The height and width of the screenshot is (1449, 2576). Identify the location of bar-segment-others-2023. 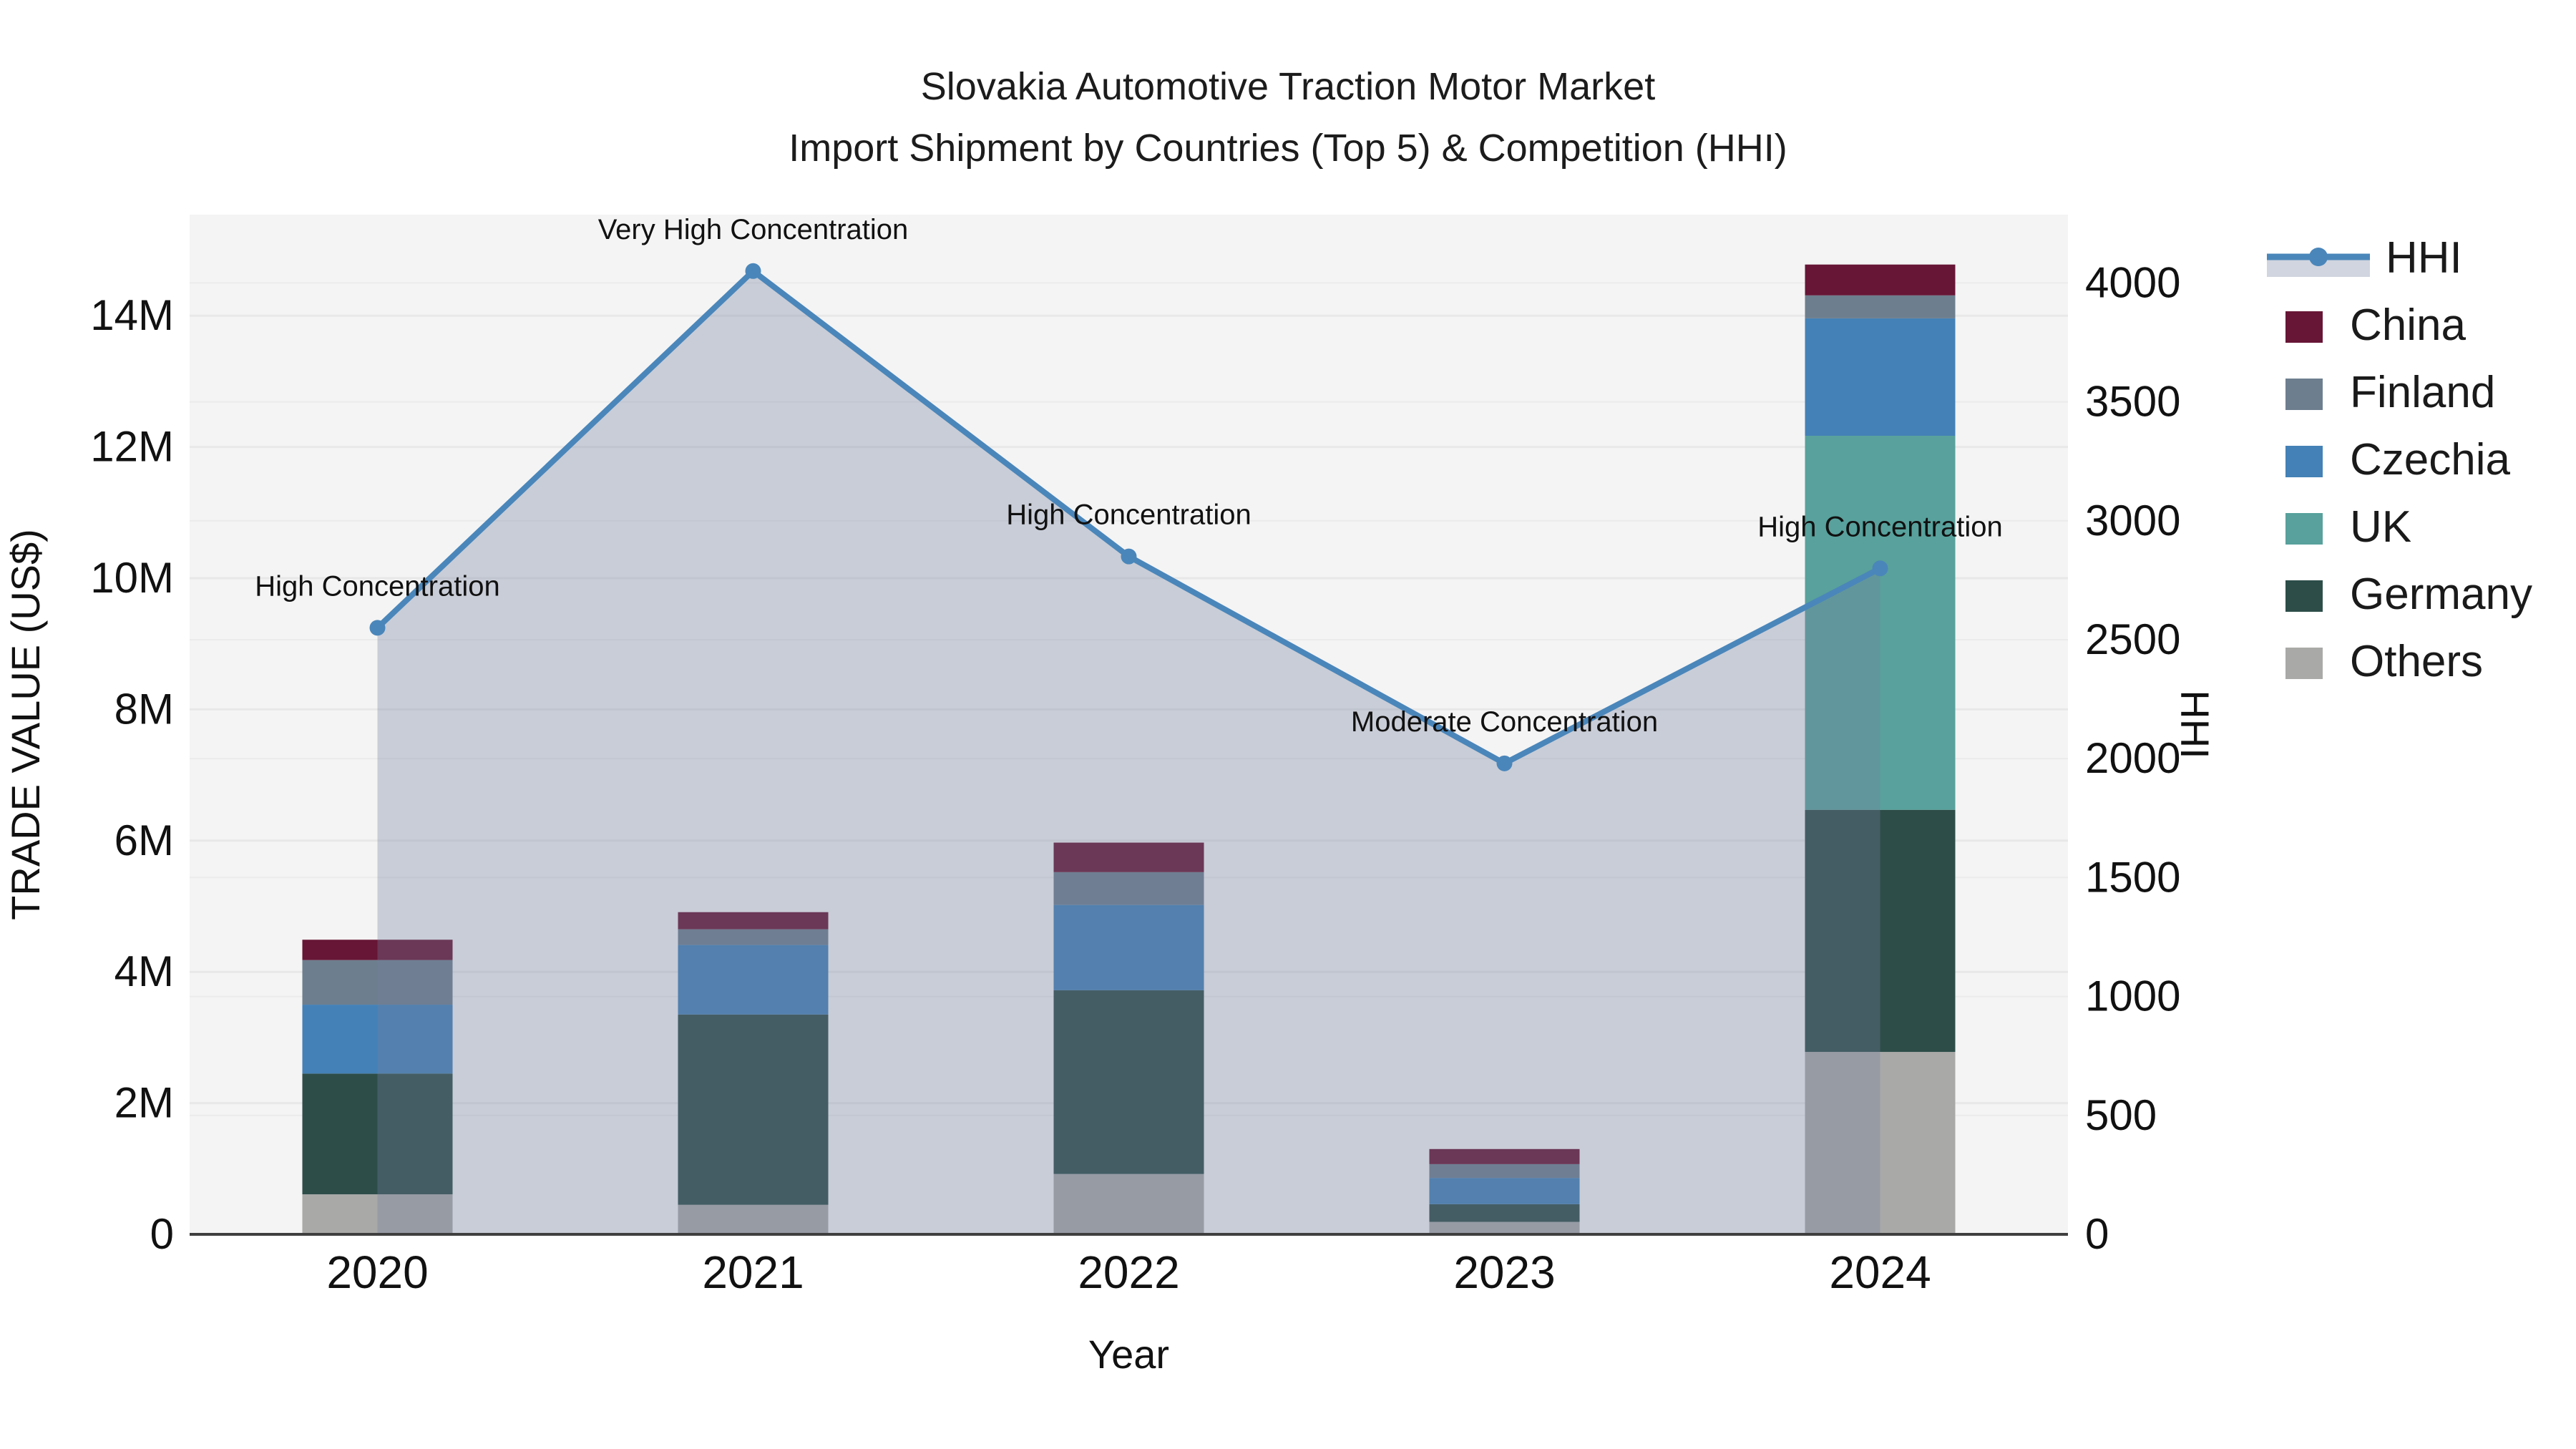
(1504, 1227).